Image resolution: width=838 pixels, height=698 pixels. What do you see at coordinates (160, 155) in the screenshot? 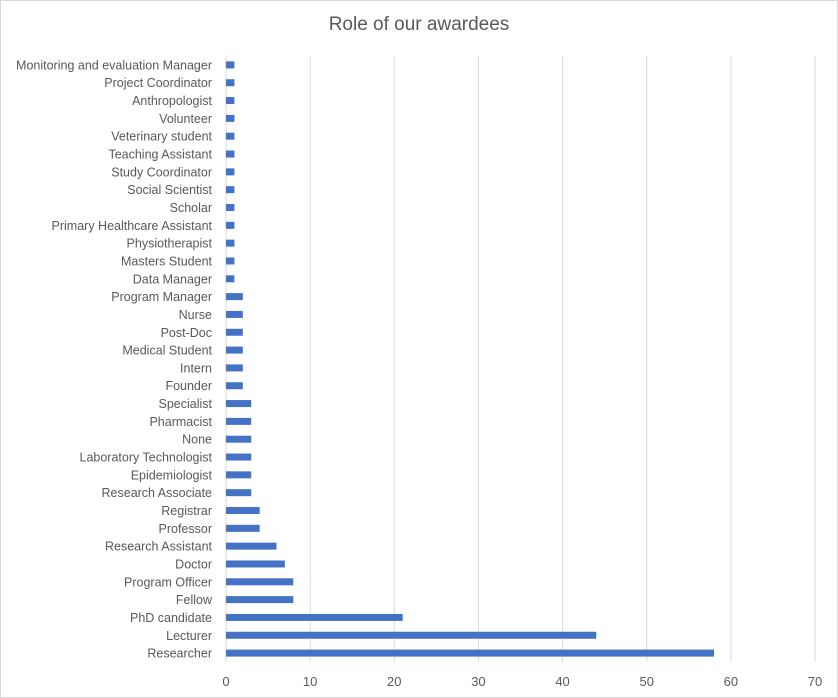
I see `category-label: Teaching Assistant` at bounding box center [160, 155].